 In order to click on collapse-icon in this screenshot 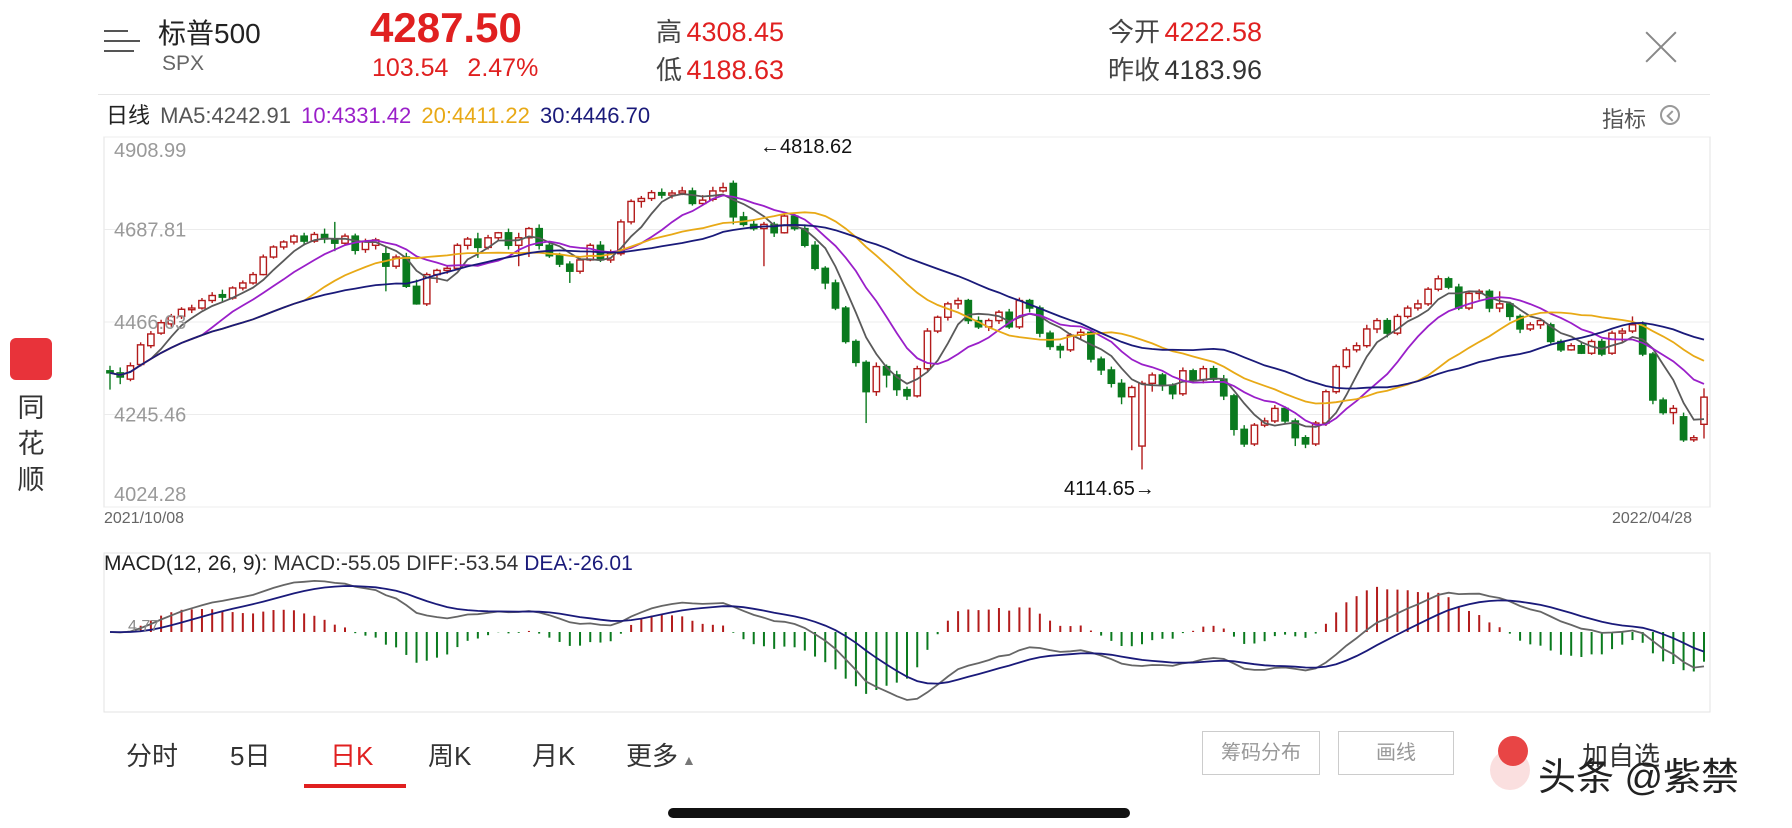, I will do `click(1670, 115)`.